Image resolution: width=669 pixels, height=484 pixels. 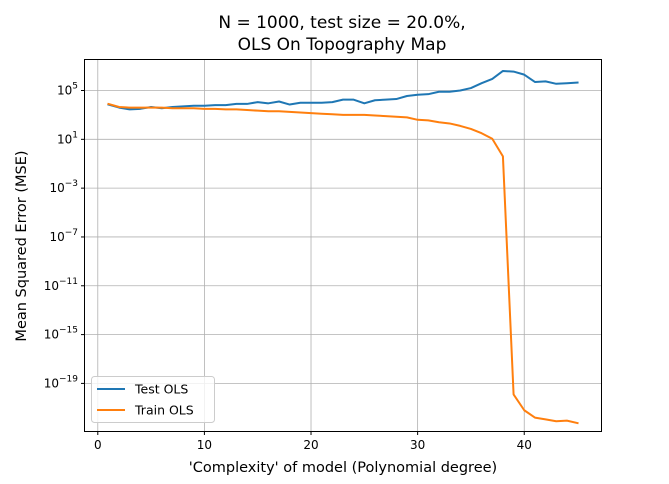 I want to click on x-tick-label: 10, so click(x=204, y=445).